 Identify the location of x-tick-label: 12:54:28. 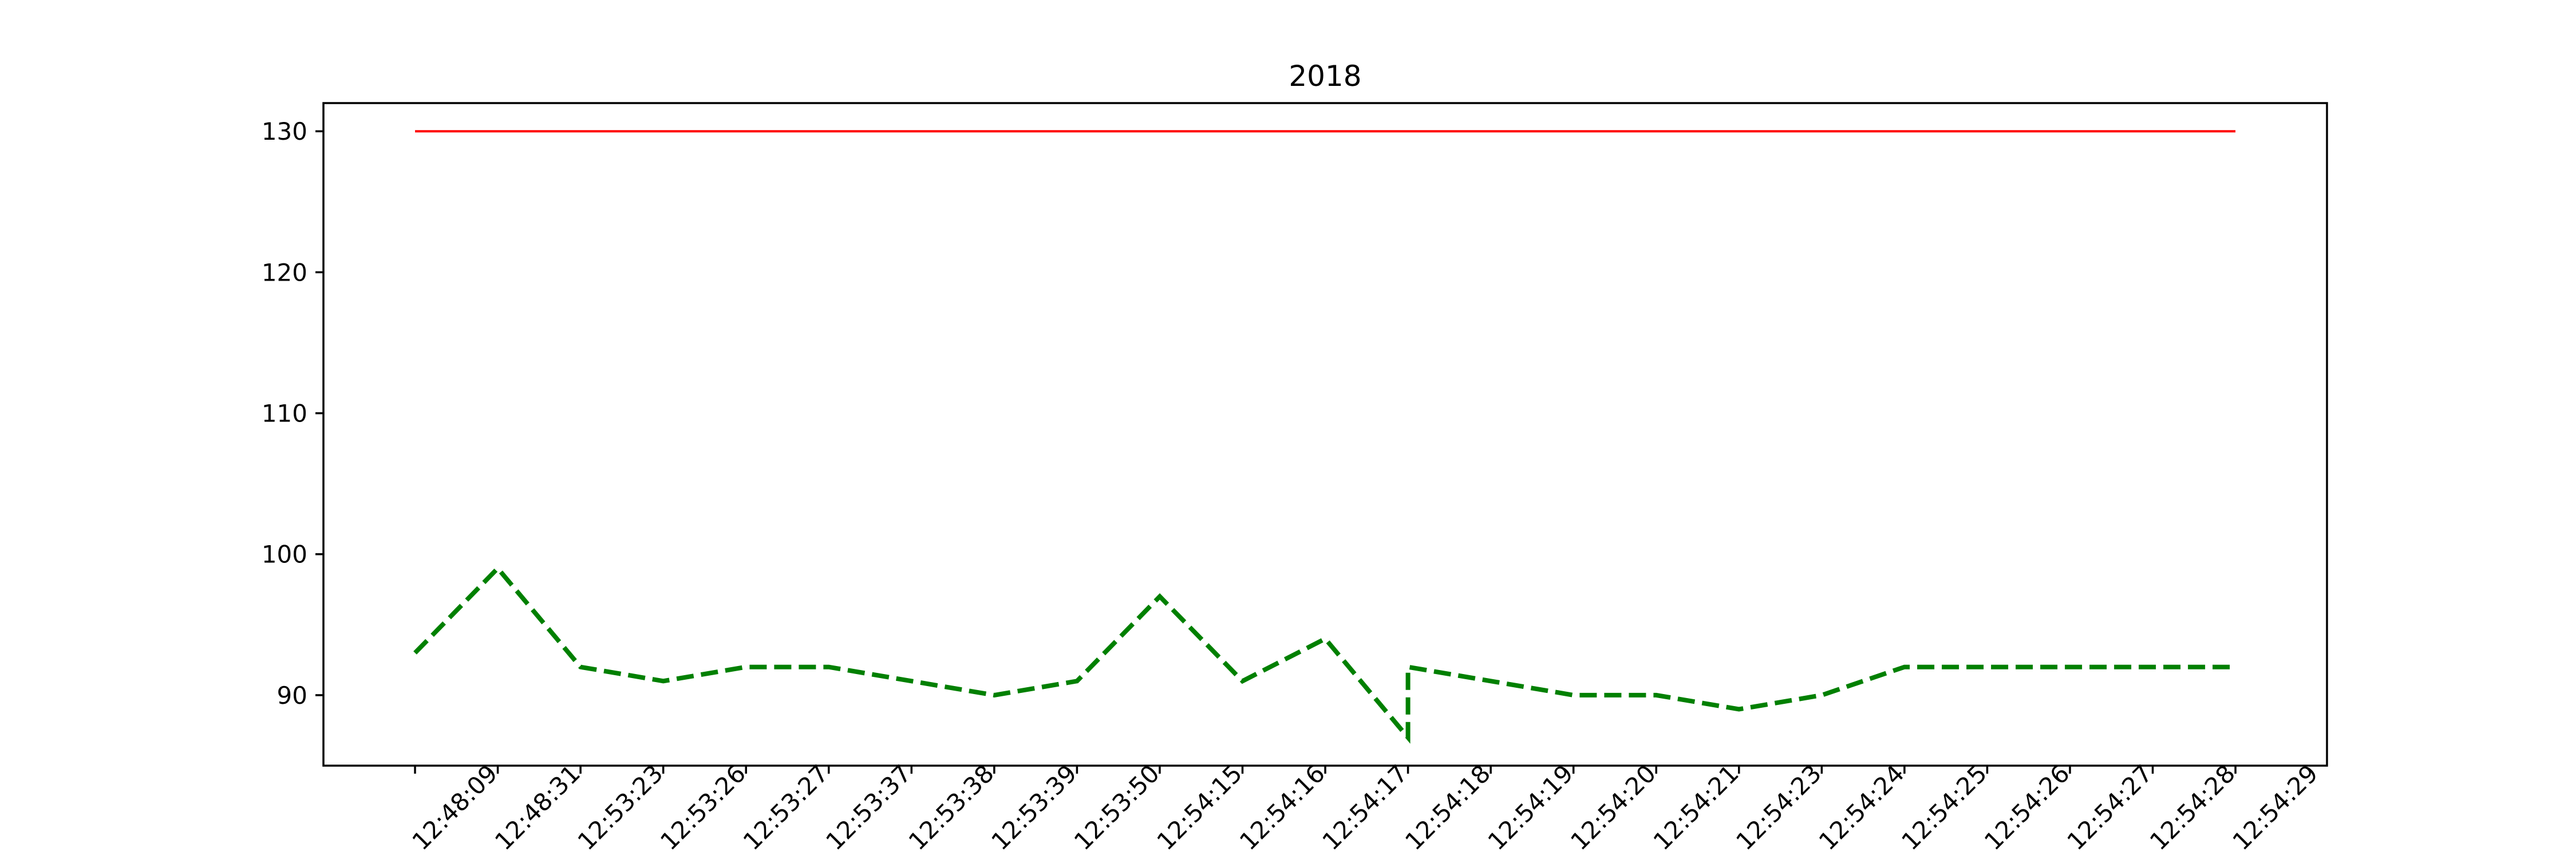
(2192, 808).